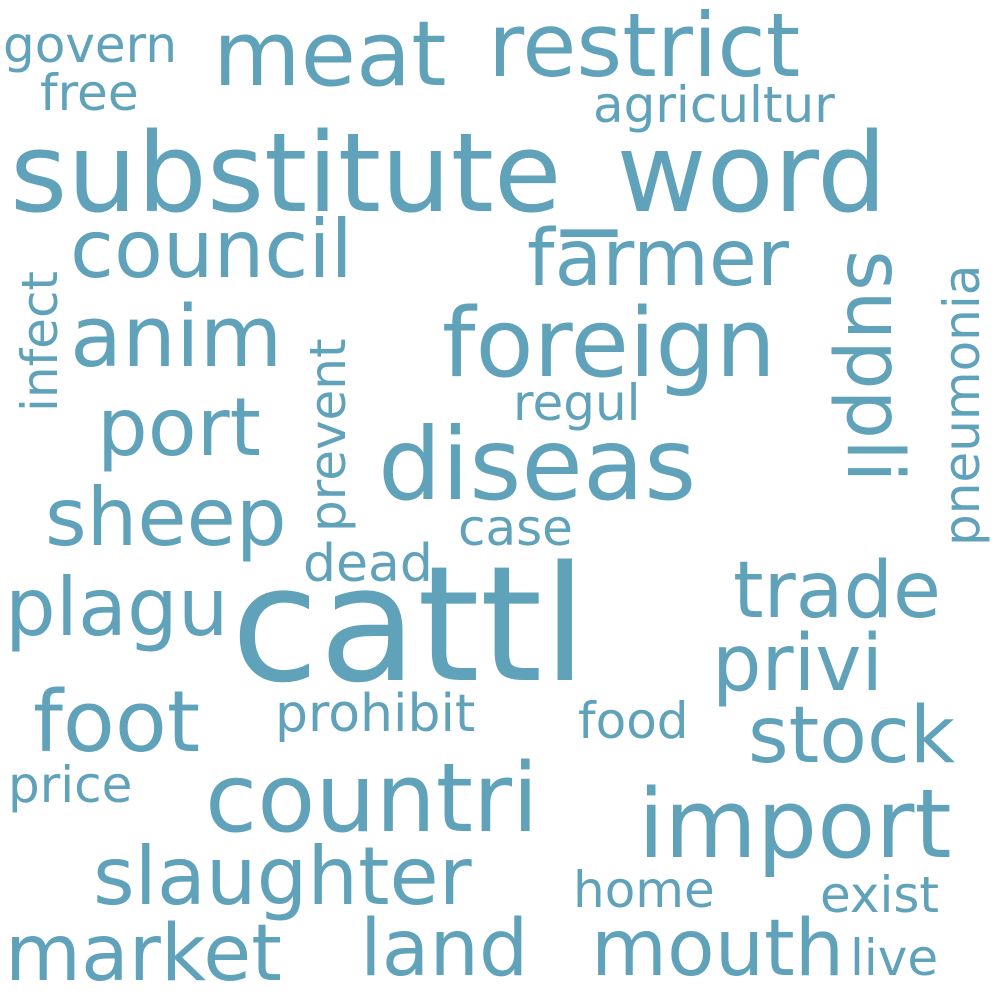 Image resolution: width=1000 pixels, height=1000 pixels. I want to click on word-countri: countri, so click(372, 799).